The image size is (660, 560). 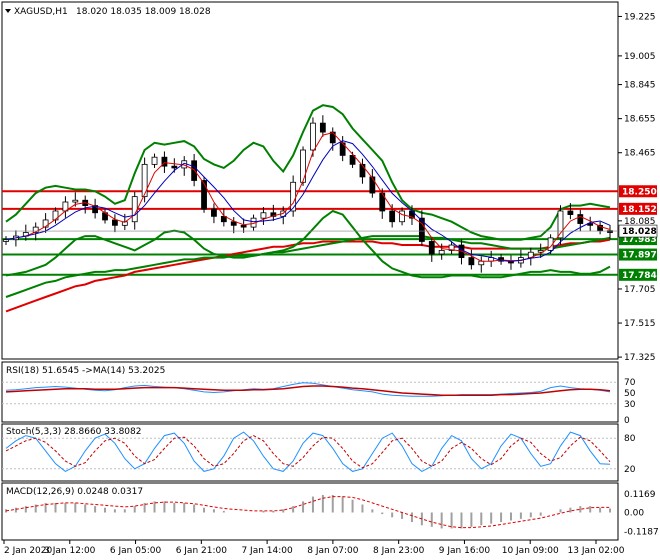 What do you see at coordinates (640, 57) in the screenshot?
I see `y-tick-label: 19.005` at bounding box center [640, 57].